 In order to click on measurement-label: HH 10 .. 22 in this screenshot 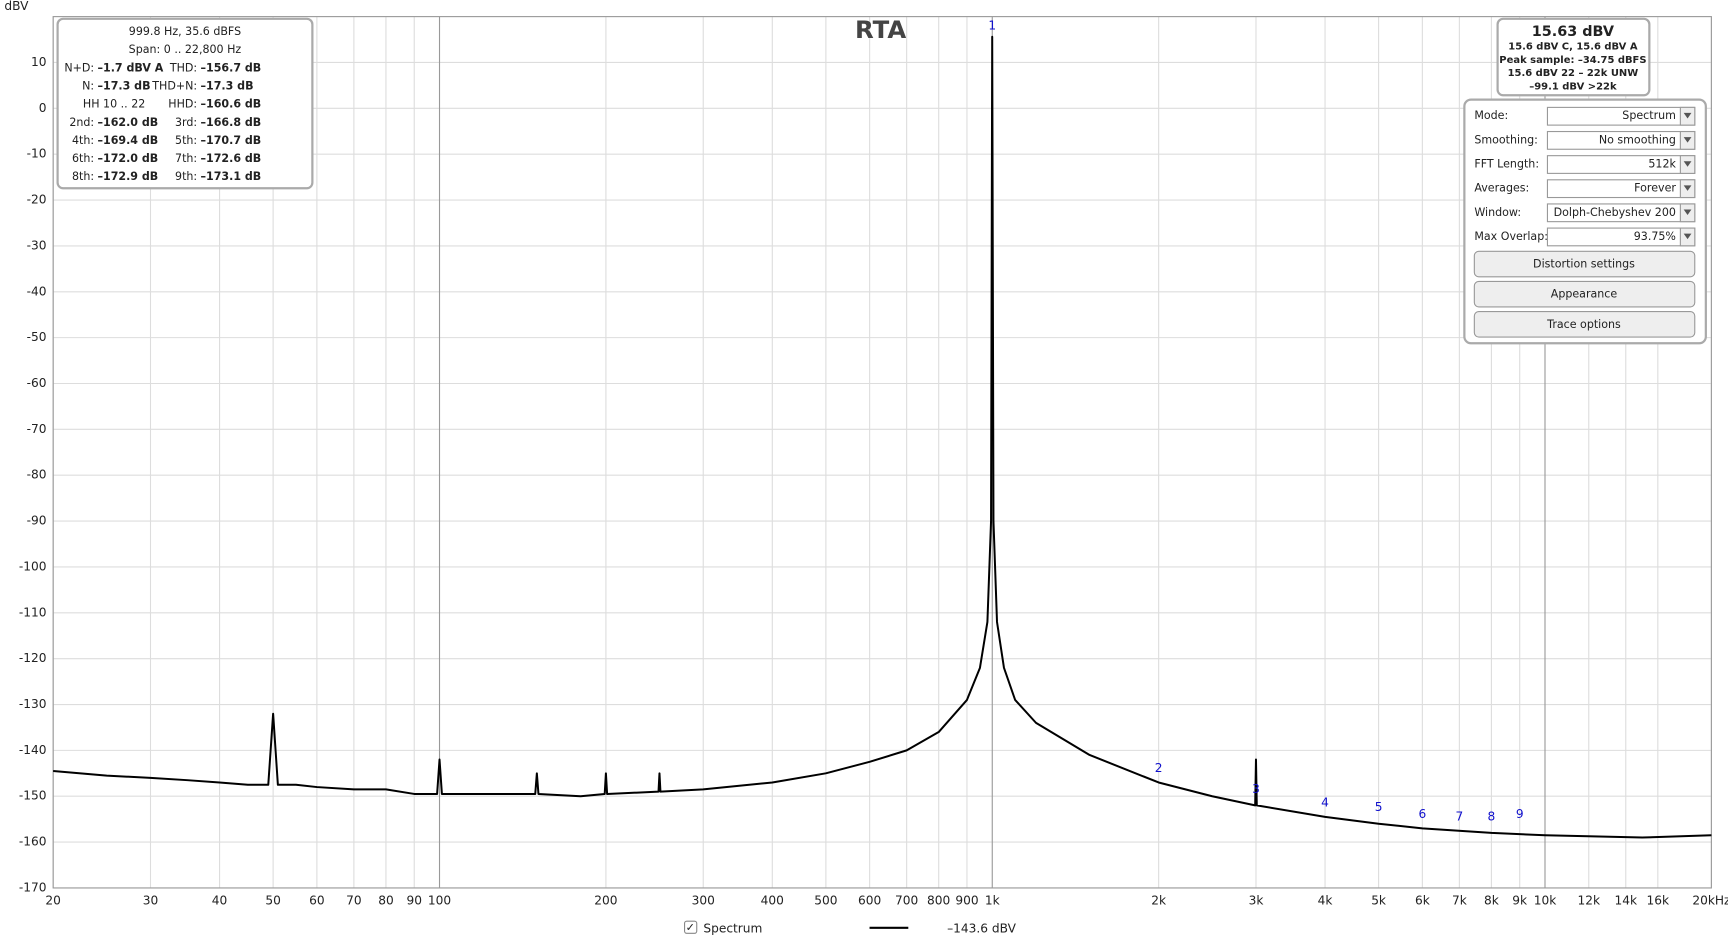, I will do `click(114, 104)`.